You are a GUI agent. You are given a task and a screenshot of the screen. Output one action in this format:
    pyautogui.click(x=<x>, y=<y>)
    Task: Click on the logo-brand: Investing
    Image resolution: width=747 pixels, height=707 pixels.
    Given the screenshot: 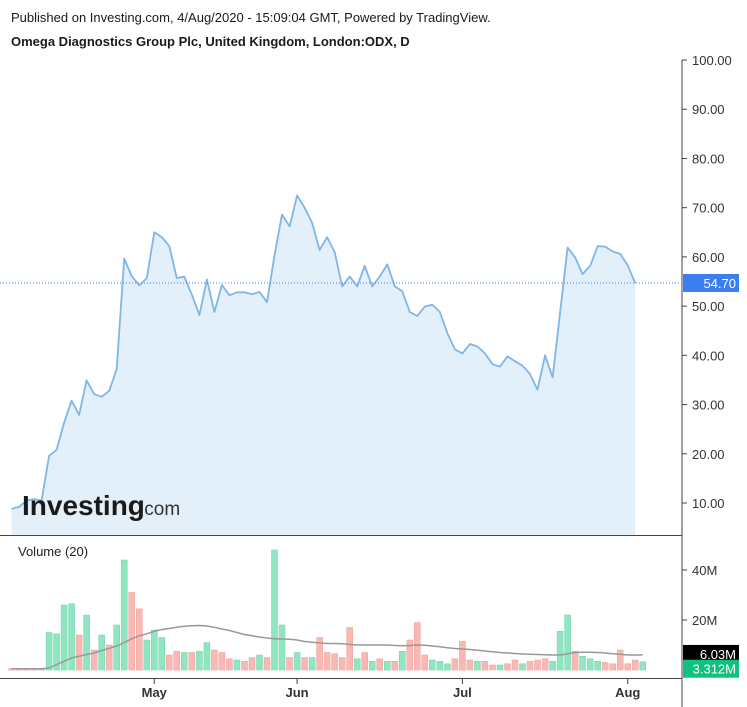 What is the action you would take?
    pyautogui.click(x=83, y=505)
    